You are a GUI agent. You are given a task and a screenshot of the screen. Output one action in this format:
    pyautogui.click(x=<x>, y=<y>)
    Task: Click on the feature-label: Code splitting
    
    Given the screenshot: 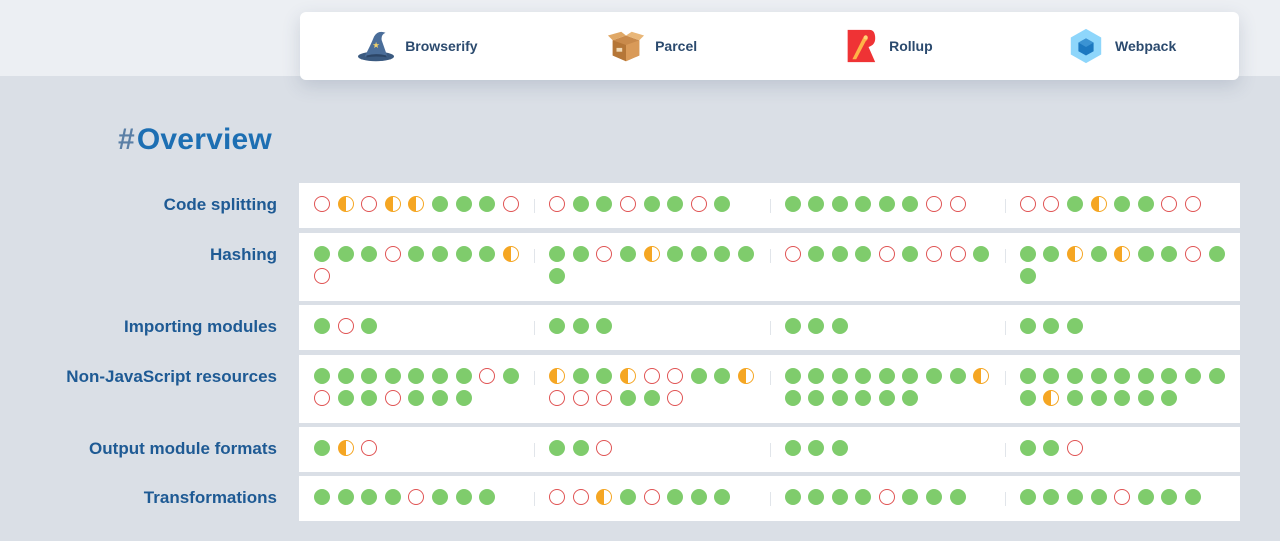 What is the action you would take?
    pyautogui.click(x=220, y=204)
    